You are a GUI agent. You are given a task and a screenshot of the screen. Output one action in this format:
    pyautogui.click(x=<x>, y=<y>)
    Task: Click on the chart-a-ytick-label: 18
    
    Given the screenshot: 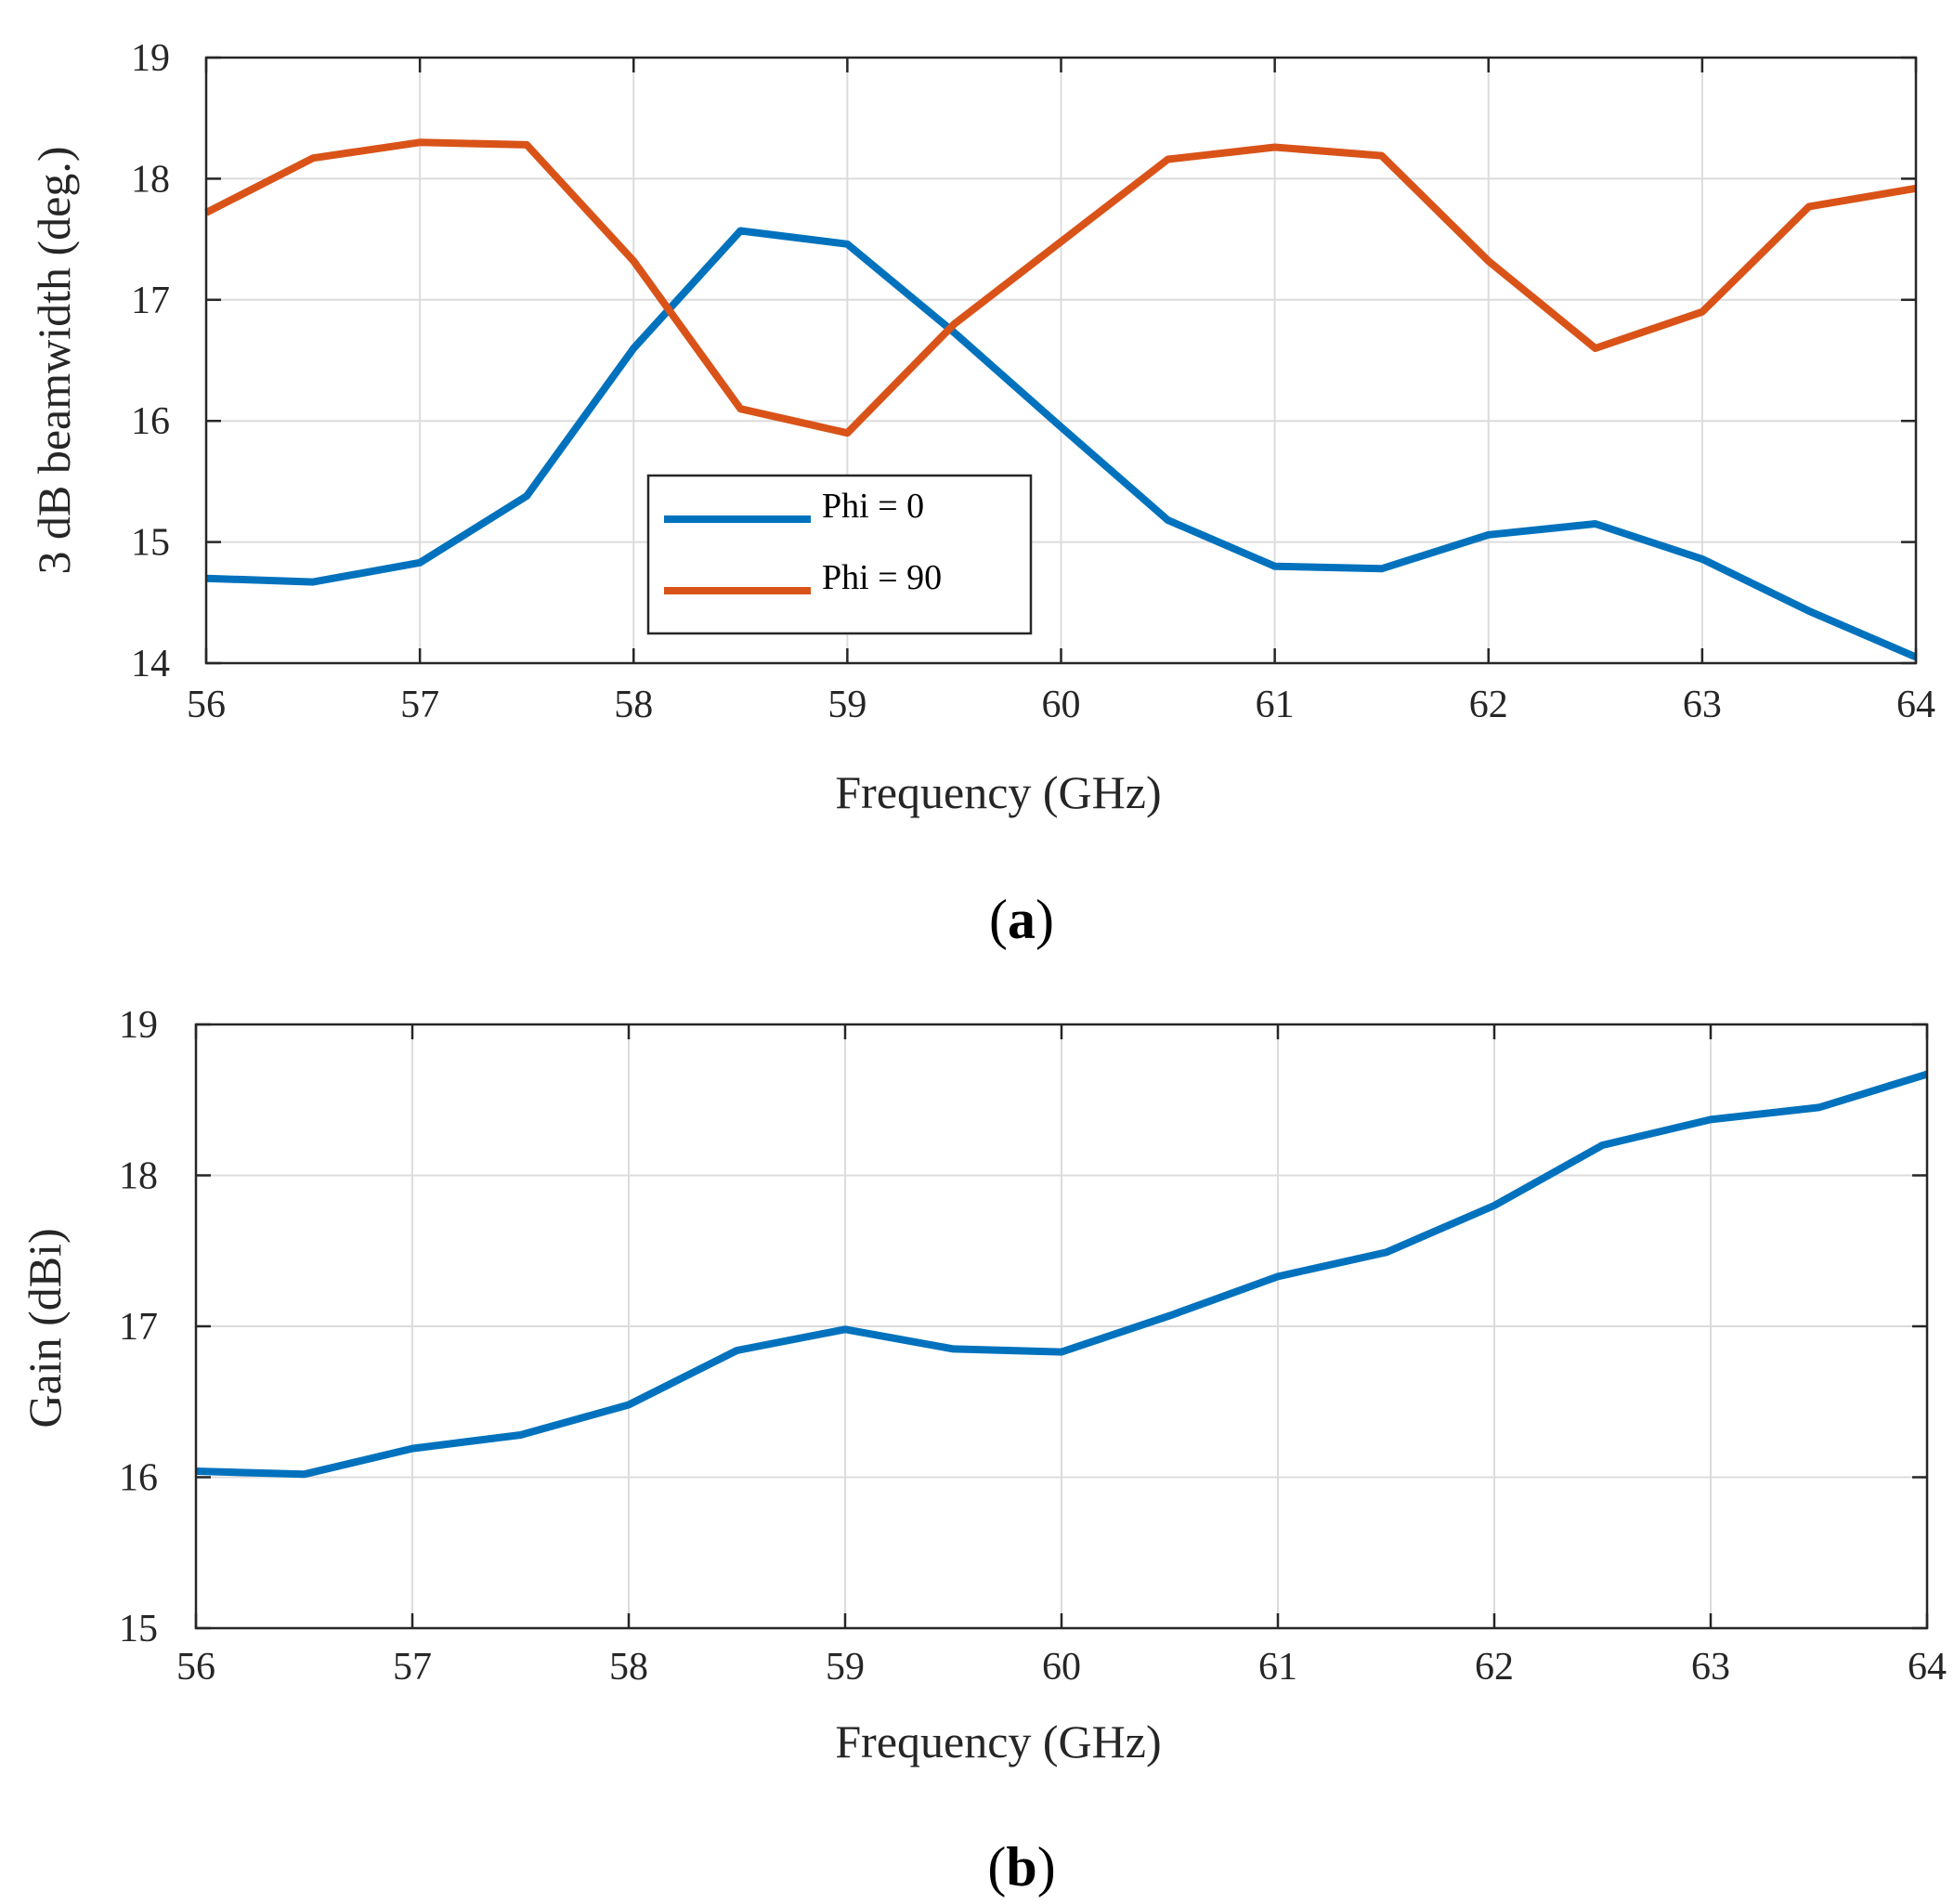 What is the action you would take?
    pyautogui.click(x=150, y=179)
    